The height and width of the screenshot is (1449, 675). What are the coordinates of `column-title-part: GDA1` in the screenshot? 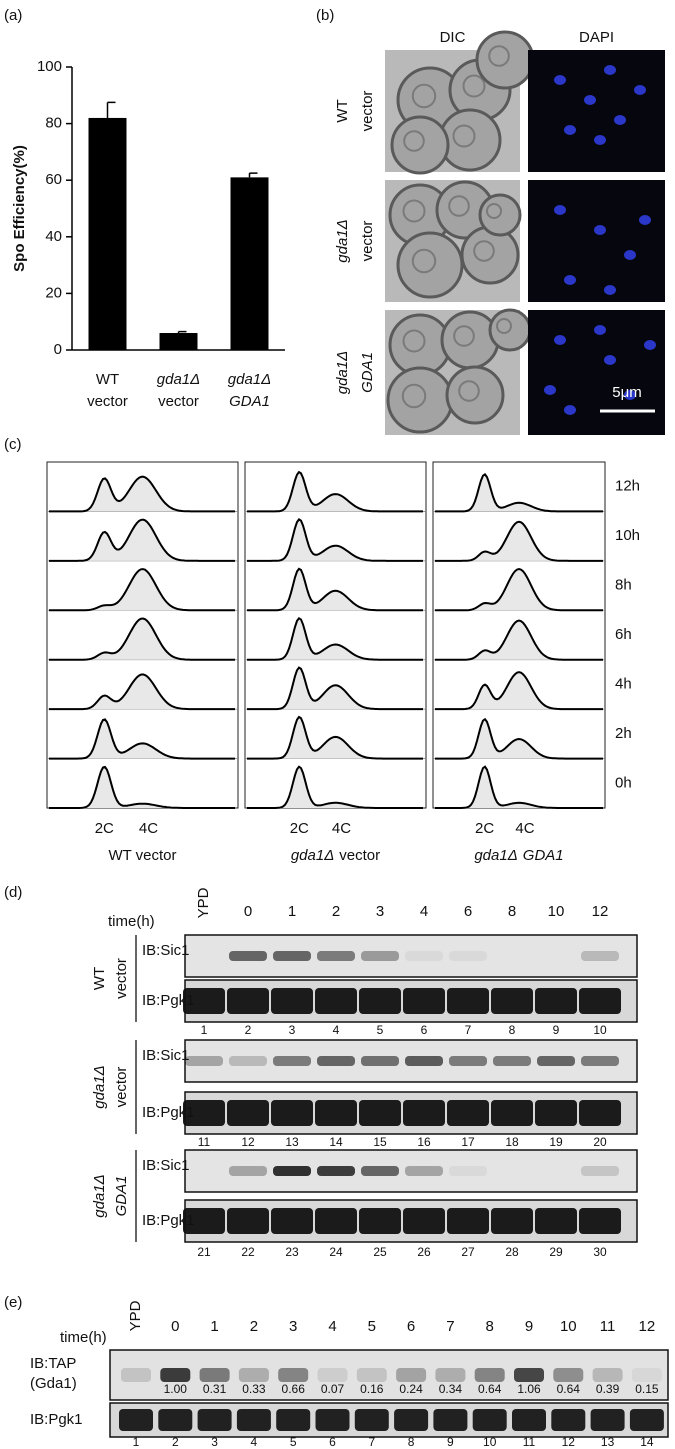 It's located at (543, 855).